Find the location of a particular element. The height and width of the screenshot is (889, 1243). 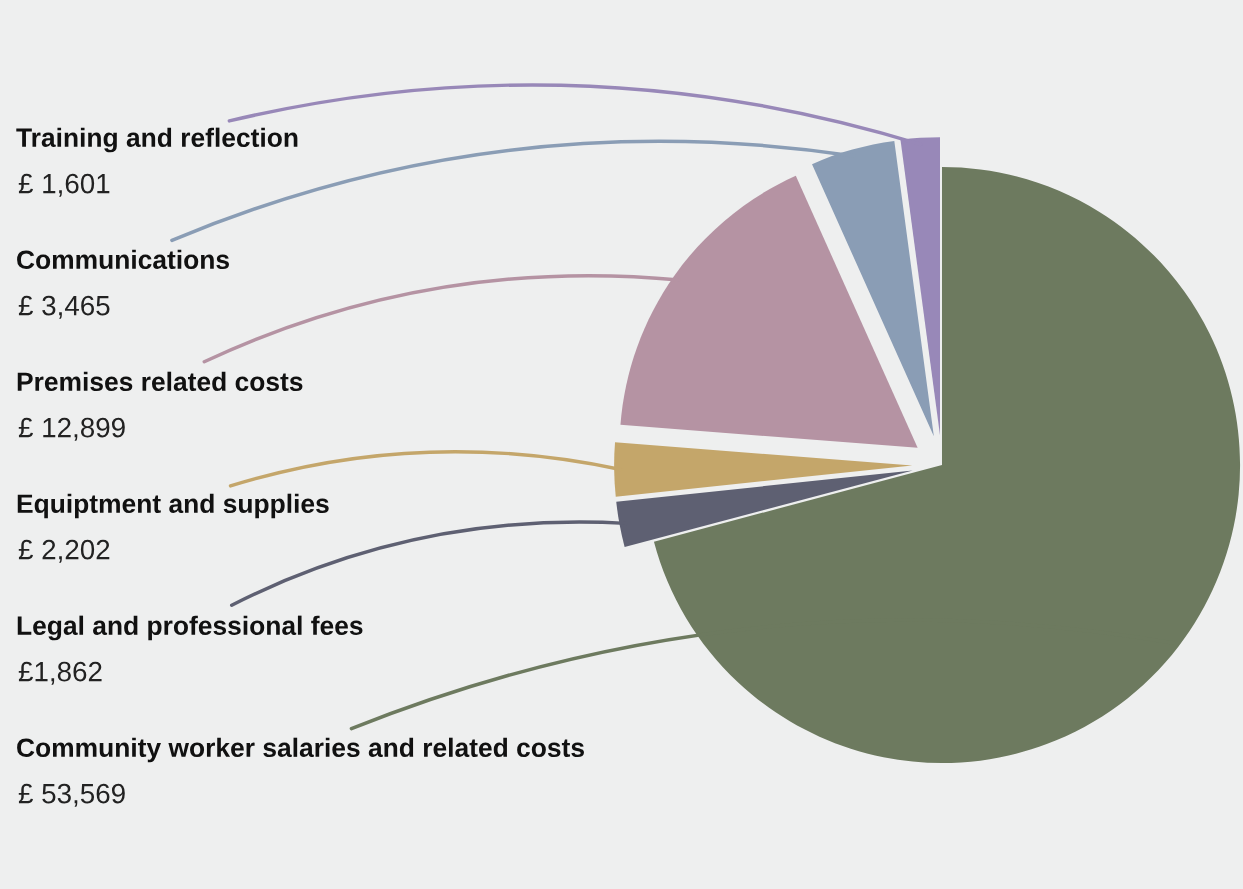

data-label: £1,862 is located at coordinates (60, 673).